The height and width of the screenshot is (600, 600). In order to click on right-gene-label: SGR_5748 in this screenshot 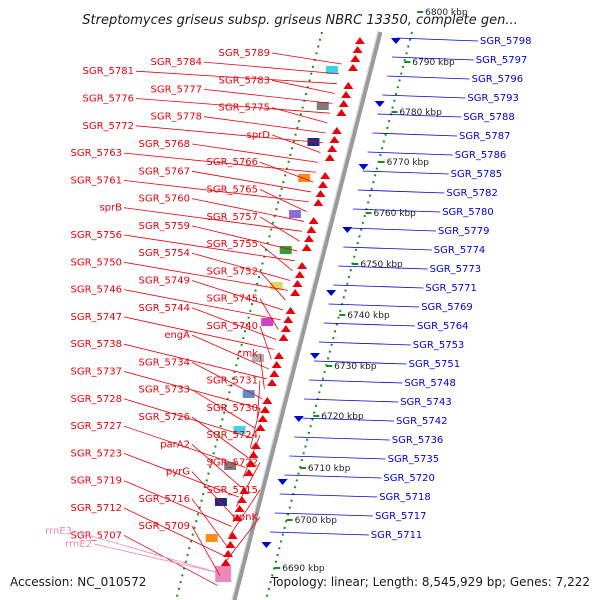, I will do `click(430, 383)`.